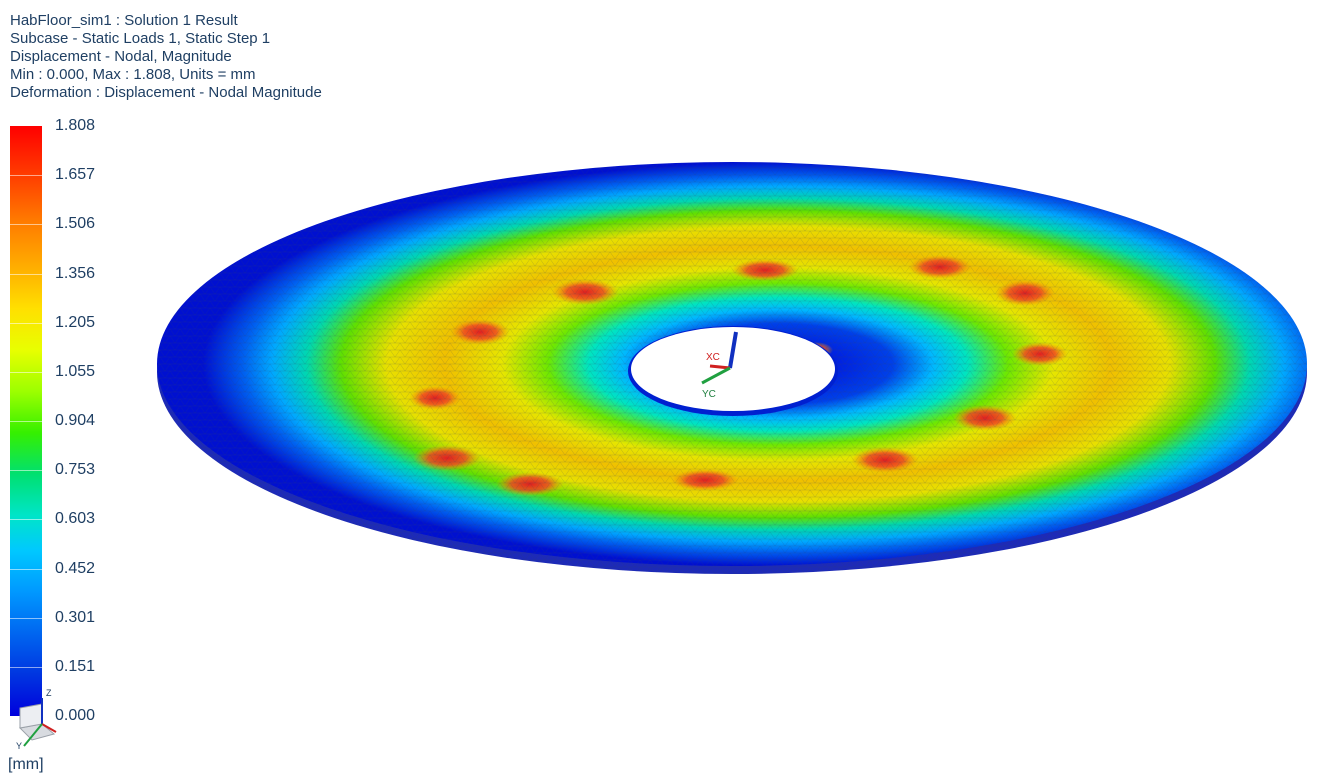 The image size is (1341, 783). I want to click on legend-value: 1.055, so click(75, 371).